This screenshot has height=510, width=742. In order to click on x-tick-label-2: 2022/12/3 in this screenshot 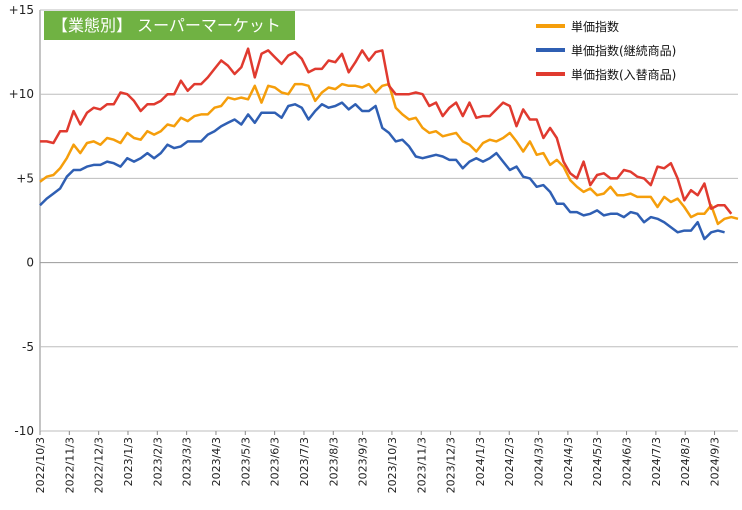, I will do `click(99, 465)`.